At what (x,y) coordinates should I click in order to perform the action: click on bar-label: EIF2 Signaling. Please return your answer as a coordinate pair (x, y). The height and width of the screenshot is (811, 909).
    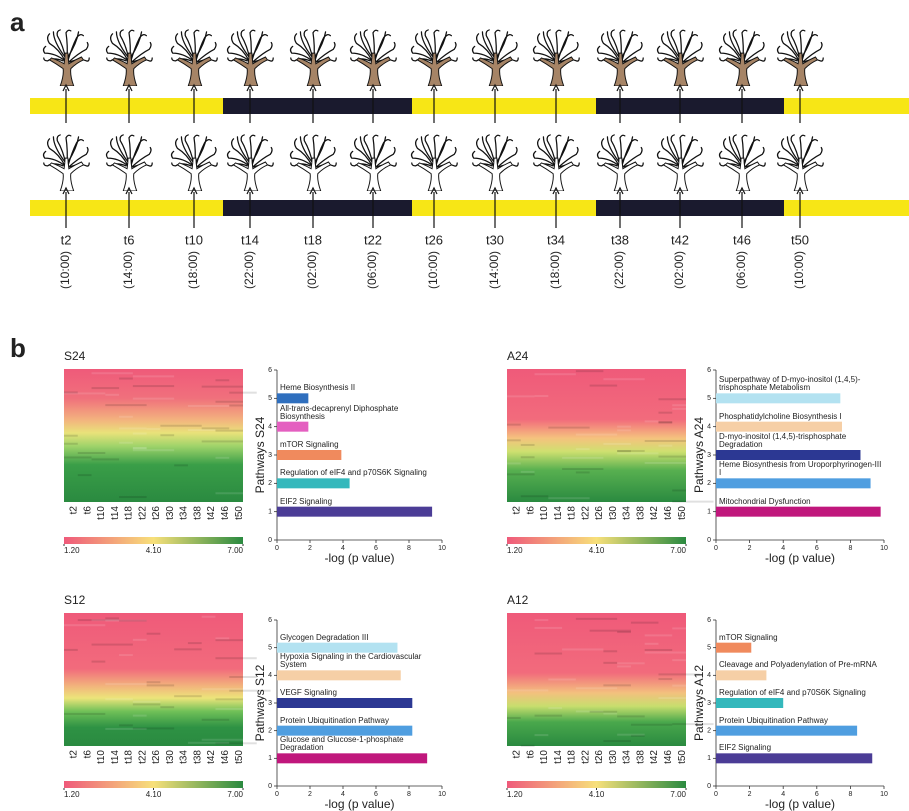
    Looking at the image, I should click on (306, 501).